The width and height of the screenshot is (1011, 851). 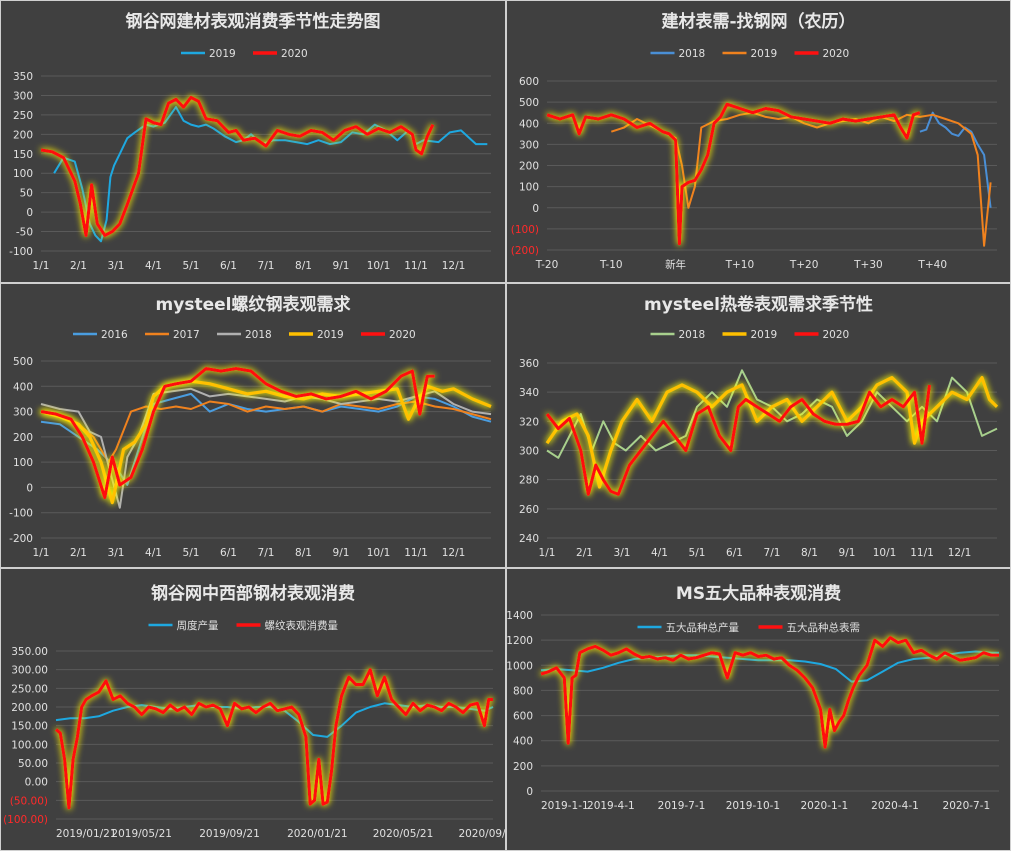 I want to click on y-tick-label: 250.00, so click(x=29, y=689).